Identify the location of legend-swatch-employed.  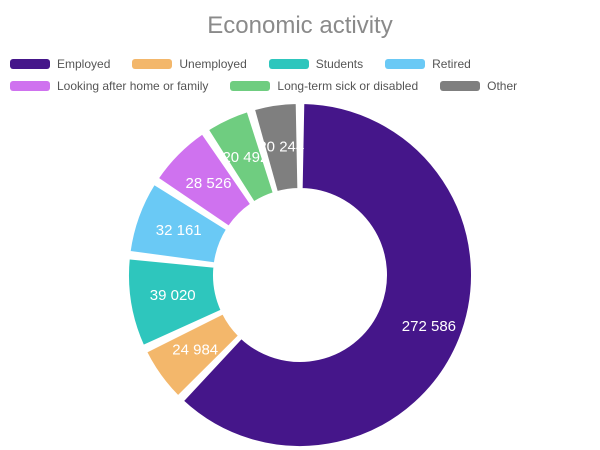
(30, 64).